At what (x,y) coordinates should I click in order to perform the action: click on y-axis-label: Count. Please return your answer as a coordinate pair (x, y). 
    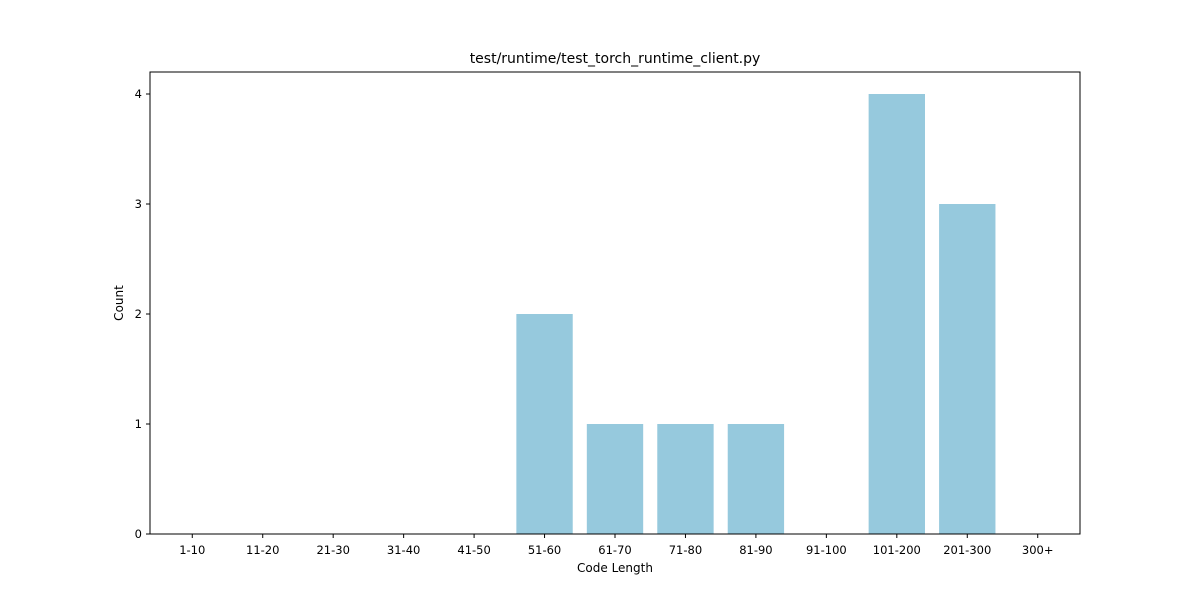
    Looking at the image, I should click on (119, 303).